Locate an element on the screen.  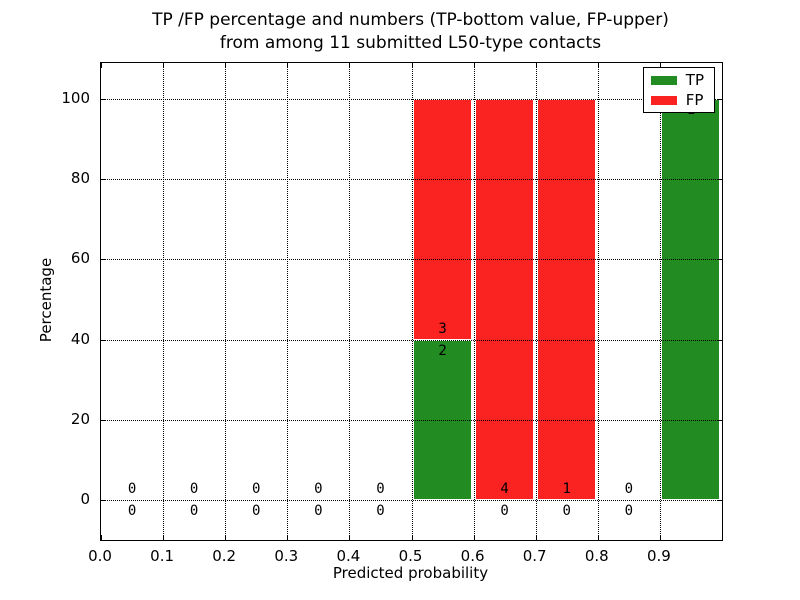
legend-label: FP is located at coordinates (694, 100).